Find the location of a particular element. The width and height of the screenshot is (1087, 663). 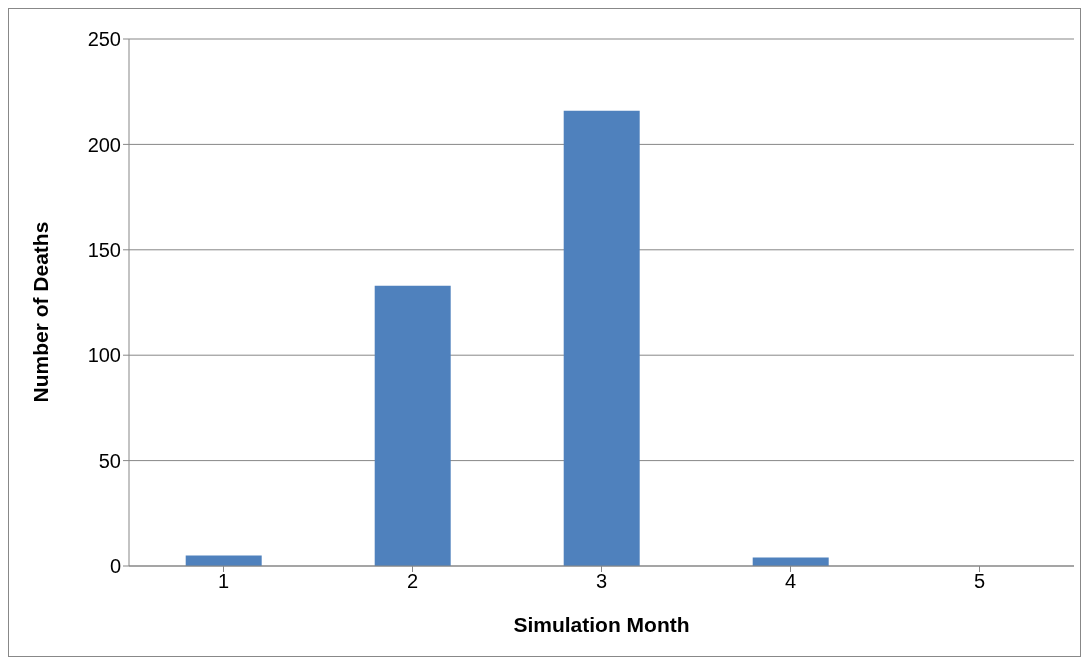

y-tick-label: 100 is located at coordinates (104, 355).